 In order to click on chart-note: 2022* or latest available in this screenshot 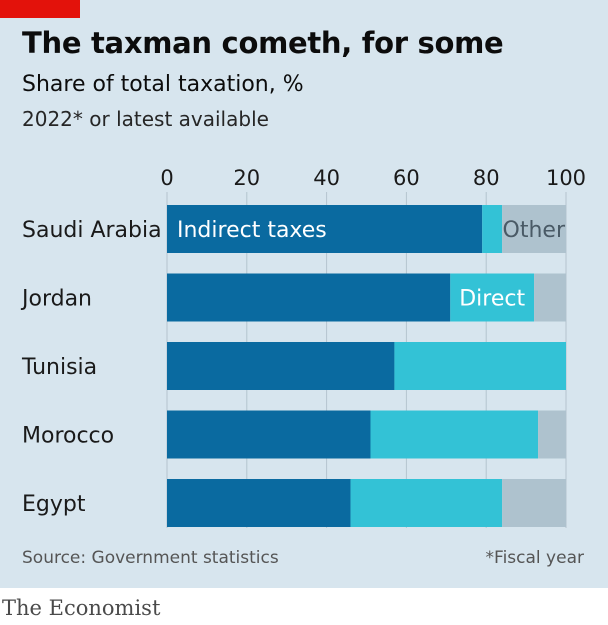, I will do `click(145, 119)`.